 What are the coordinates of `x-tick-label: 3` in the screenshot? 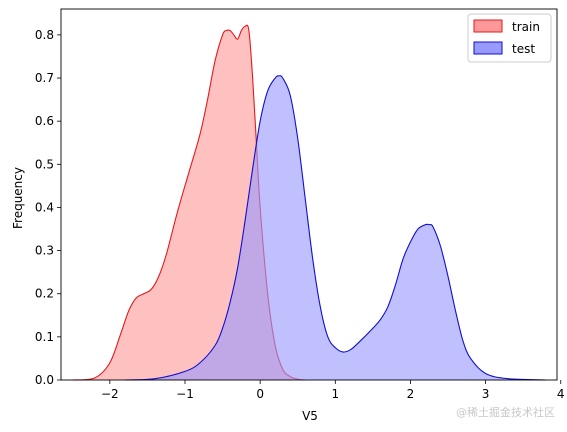 It's located at (486, 394).